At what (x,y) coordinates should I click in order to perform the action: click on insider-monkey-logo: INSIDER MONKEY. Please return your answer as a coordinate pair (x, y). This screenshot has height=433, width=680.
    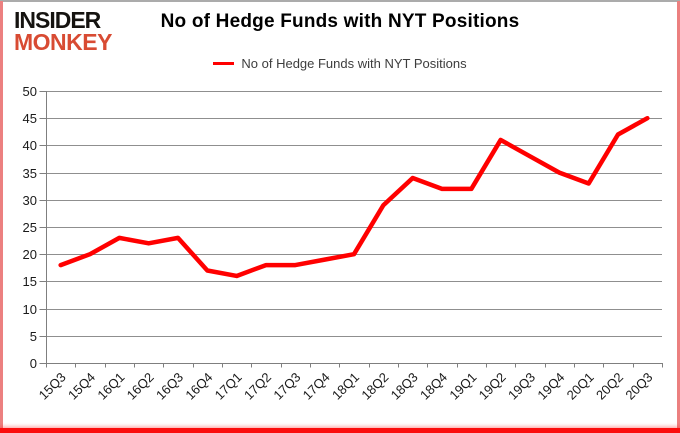
    Looking at the image, I should click on (63, 30).